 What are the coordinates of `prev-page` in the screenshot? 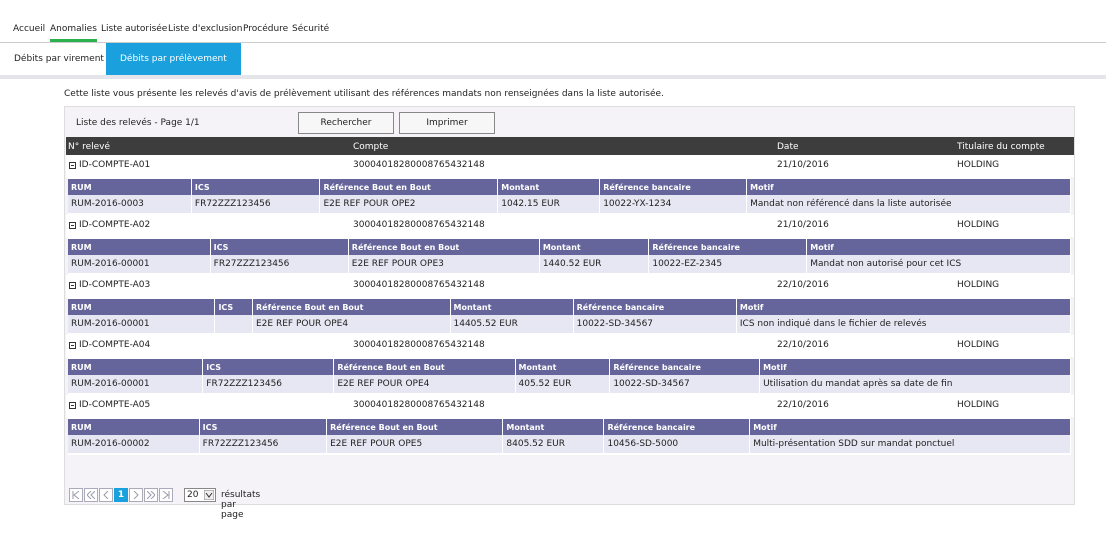 It's located at (106, 495).